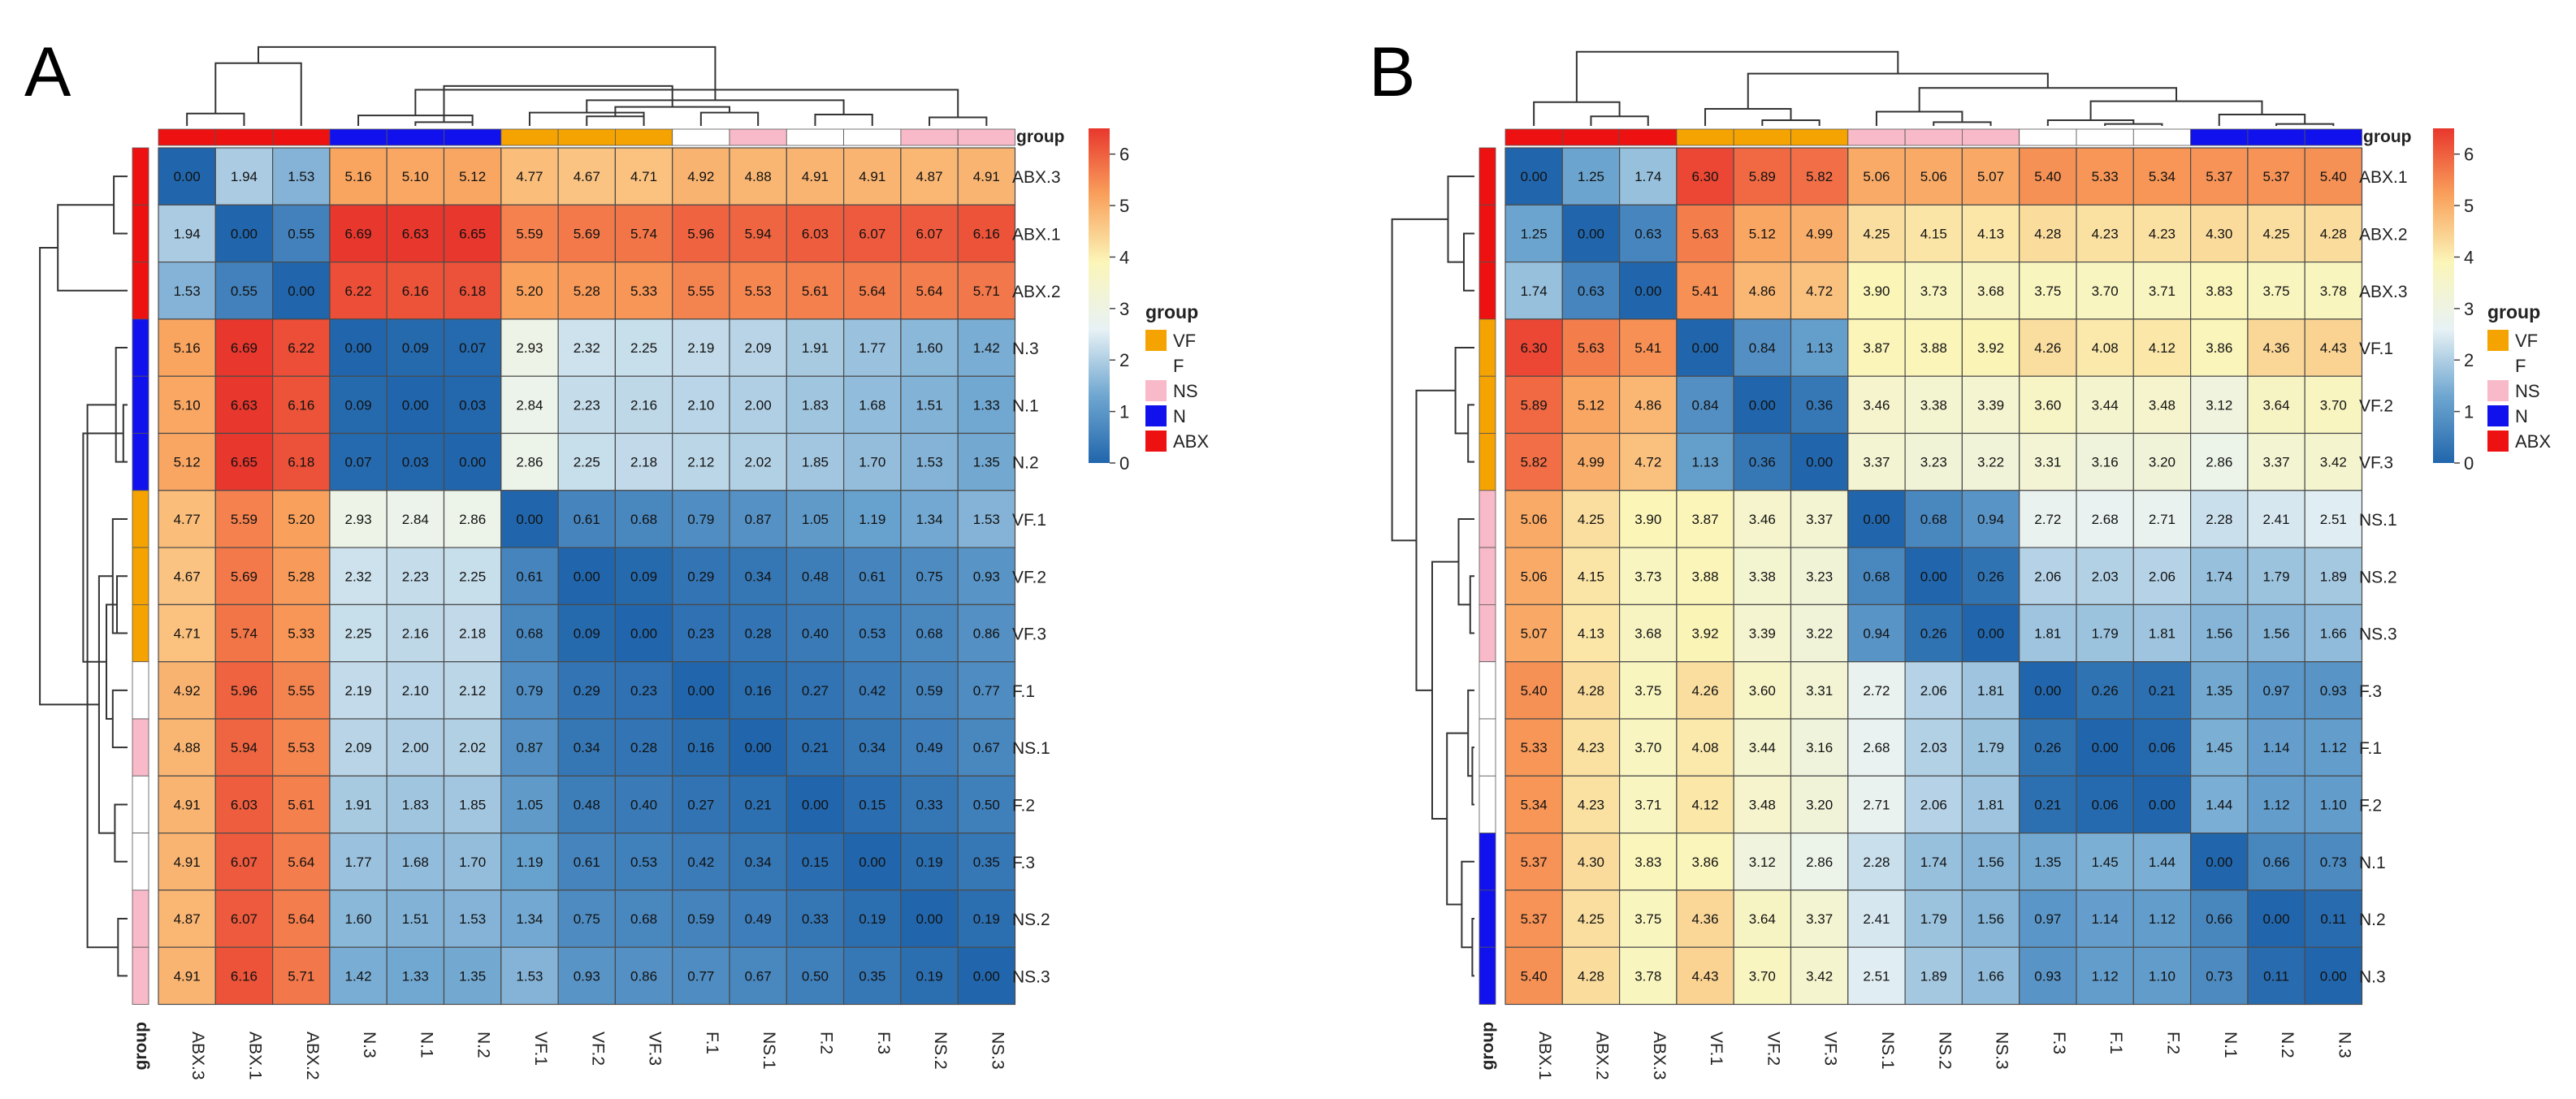 This screenshot has height=1099, width=2576. What do you see at coordinates (2276, 519) in the screenshot?
I see `cell-value-b-r6-c13: 2.41` at bounding box center [2276, 519].